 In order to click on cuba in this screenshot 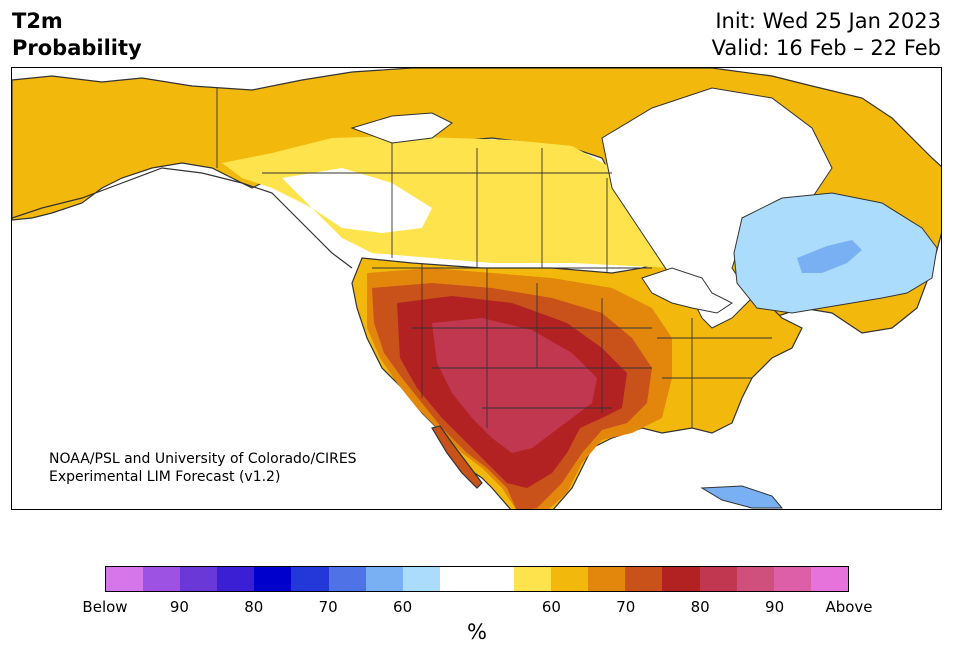, I will do `click(742, 497)`.